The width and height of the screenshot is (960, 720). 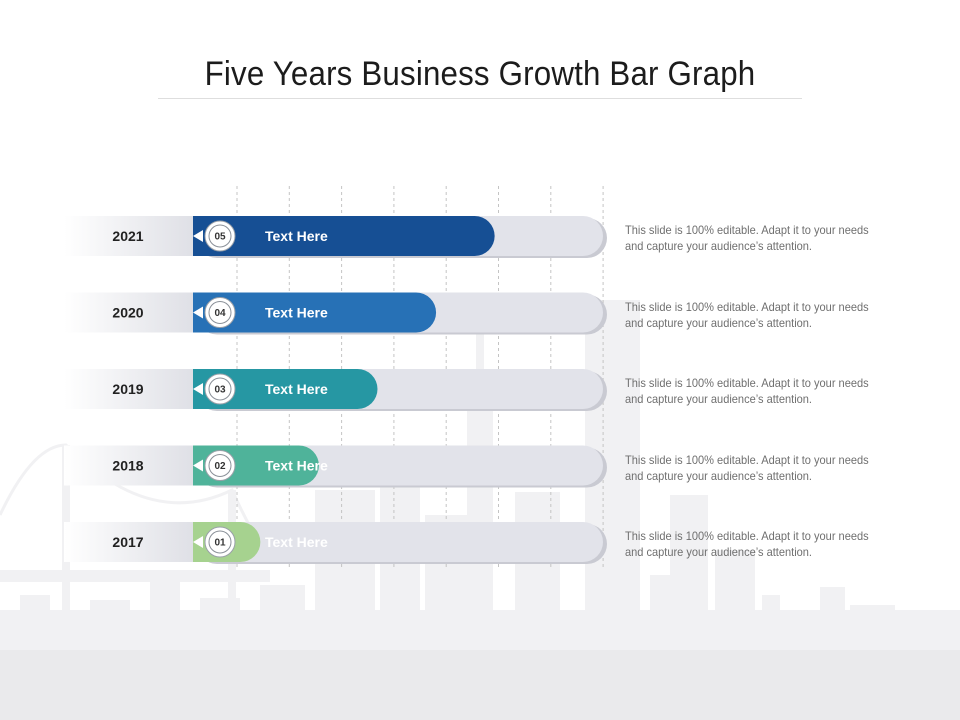 I want to click on bar-row: 2018 02 Text Here, so click(x=335, y=466).